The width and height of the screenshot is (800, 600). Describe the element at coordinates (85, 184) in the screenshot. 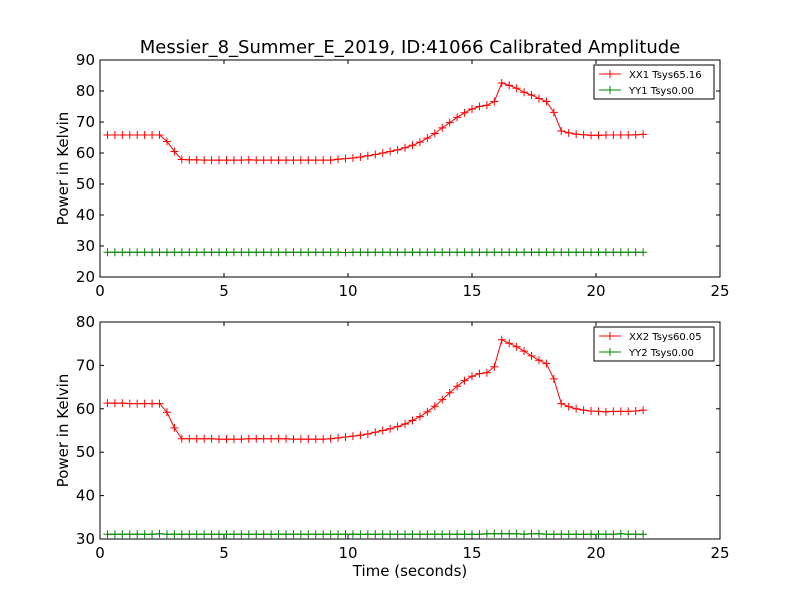

I see `y-tick-label: 50` at that location.